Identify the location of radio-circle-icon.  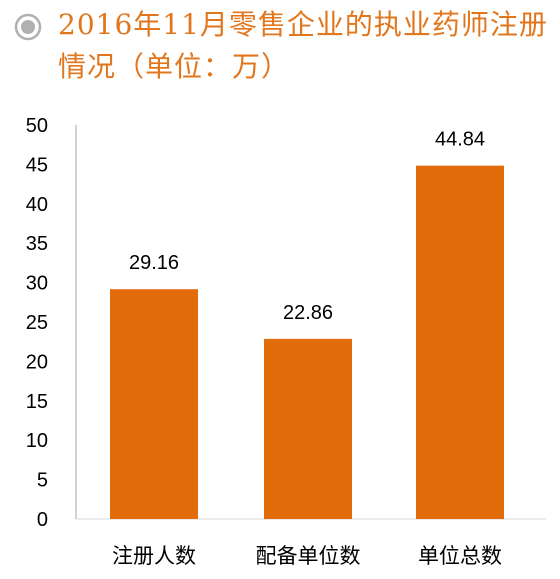
(28, 27).